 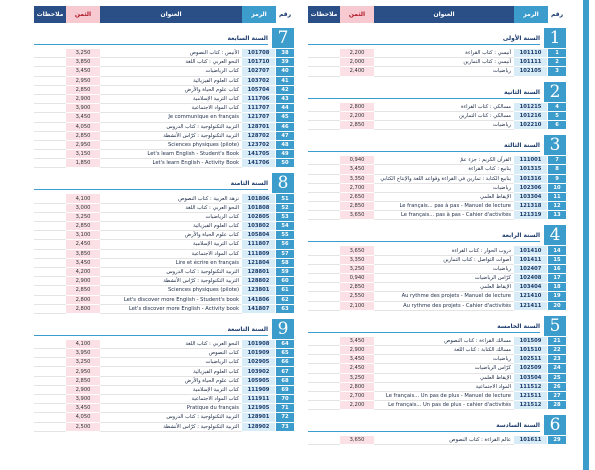 What do you see at coordinates (557, 216) in the screenshot?
I see `row-number: 13` at bounding box center [557, 216].